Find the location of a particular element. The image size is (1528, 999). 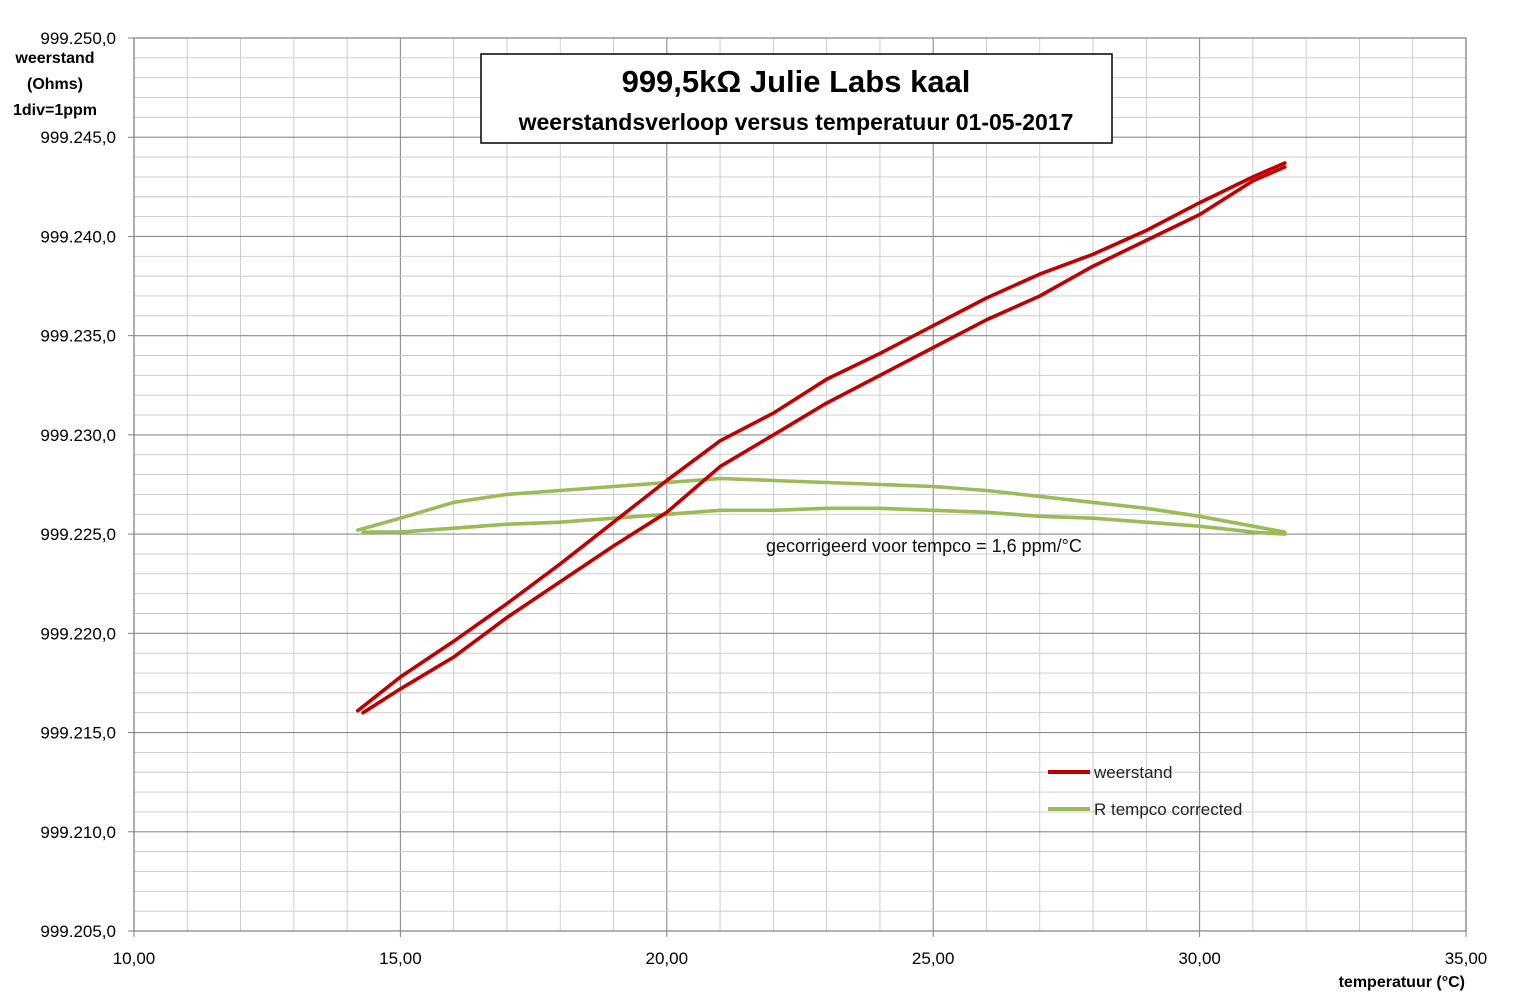

x-tick-label: 30,00 is located at coordinates (1199, 958).